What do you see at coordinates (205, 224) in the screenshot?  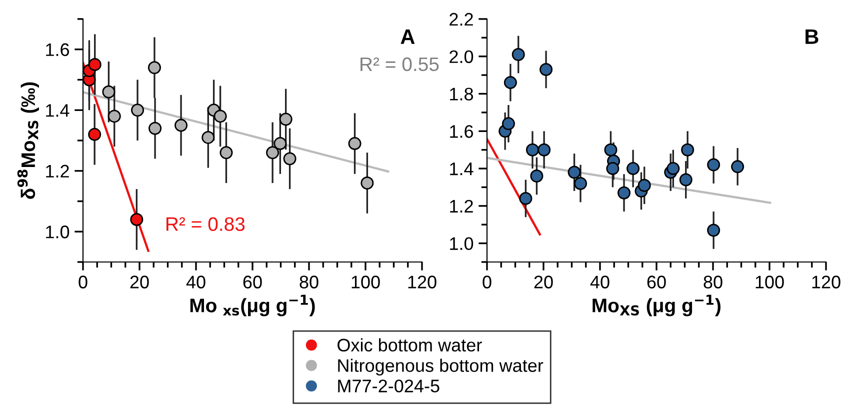 I see `annotation: R² = 0.83` at bounding box center [205, 224].